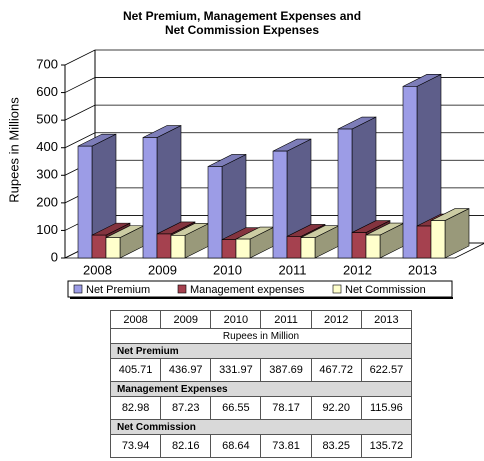  Describe the element at coordinates (186, 446) in the screenshot. I see `table-cell: 82.16` at that location.